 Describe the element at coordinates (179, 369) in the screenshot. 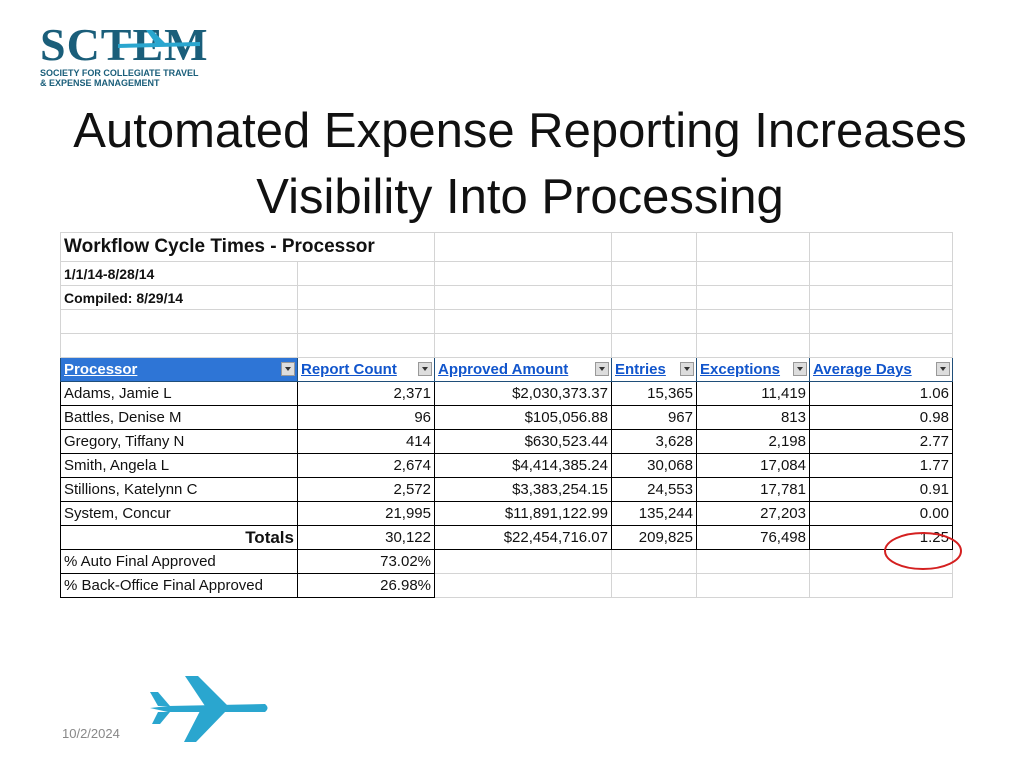

I see `column-header: Processor` at that location.